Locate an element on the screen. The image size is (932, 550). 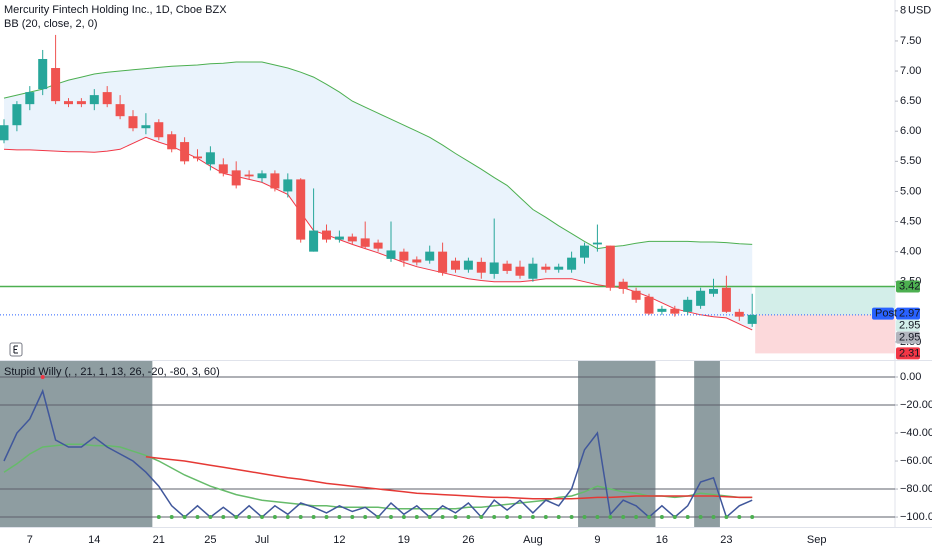
price-badge-label: 3.42 is located at coordinates (909, 286).